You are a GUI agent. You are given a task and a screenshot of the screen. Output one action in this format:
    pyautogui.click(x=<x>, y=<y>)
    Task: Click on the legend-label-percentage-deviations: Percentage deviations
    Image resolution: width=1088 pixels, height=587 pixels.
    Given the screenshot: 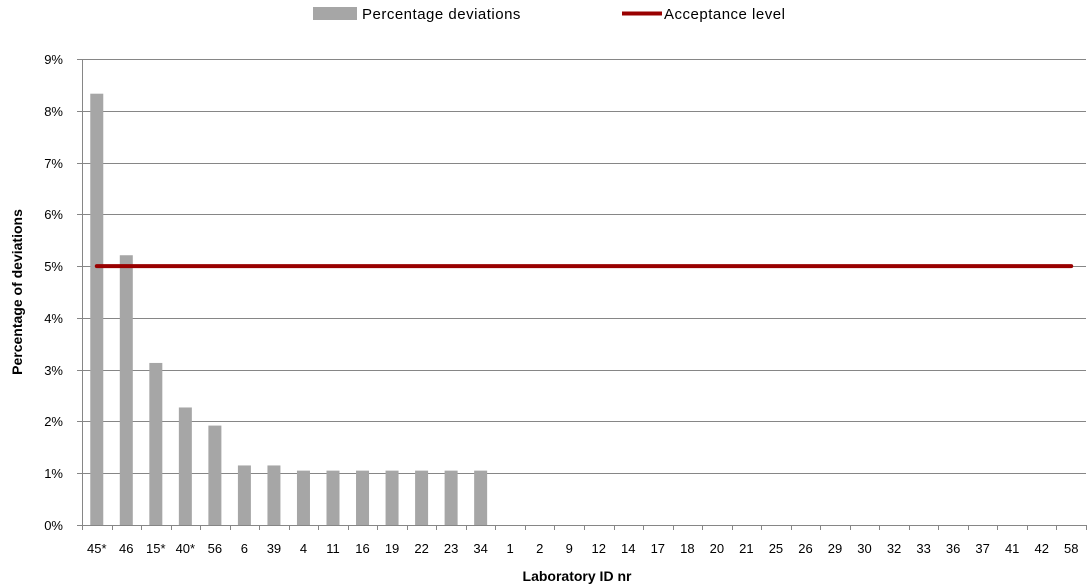 What is the action you would take?
    pyautogui.click(x=441, y=14)
    